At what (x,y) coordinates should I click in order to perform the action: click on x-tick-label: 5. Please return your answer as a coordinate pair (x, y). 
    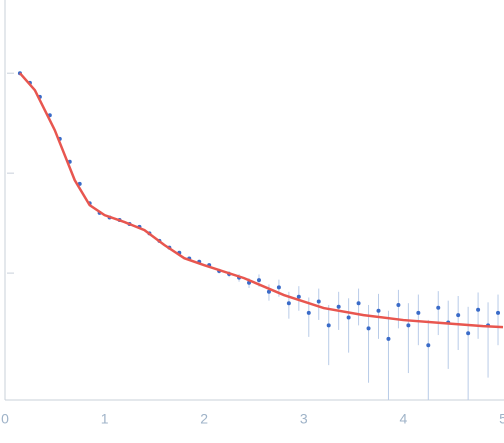
    Looking at the image, I should click on (501, 419).